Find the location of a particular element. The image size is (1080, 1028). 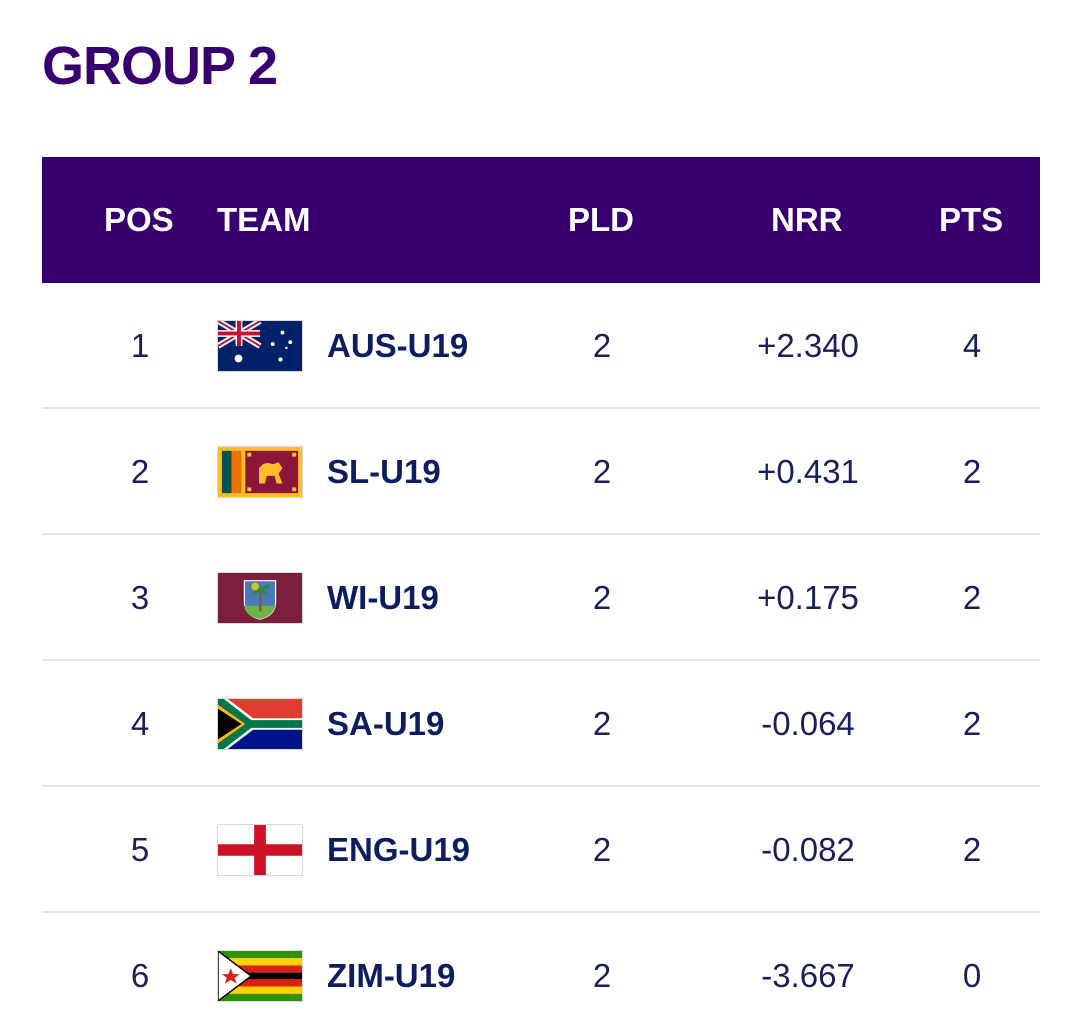

row-pos: 4 is located at coordinates (140, 723).